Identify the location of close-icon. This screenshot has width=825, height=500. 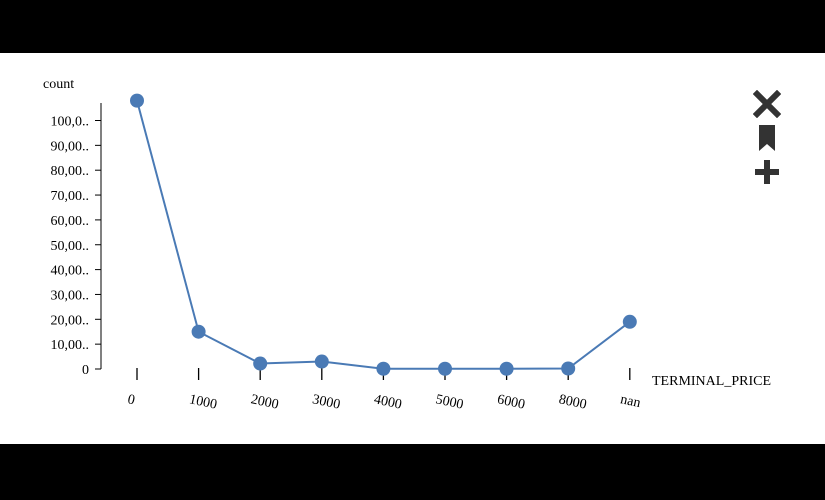
(767, 104).